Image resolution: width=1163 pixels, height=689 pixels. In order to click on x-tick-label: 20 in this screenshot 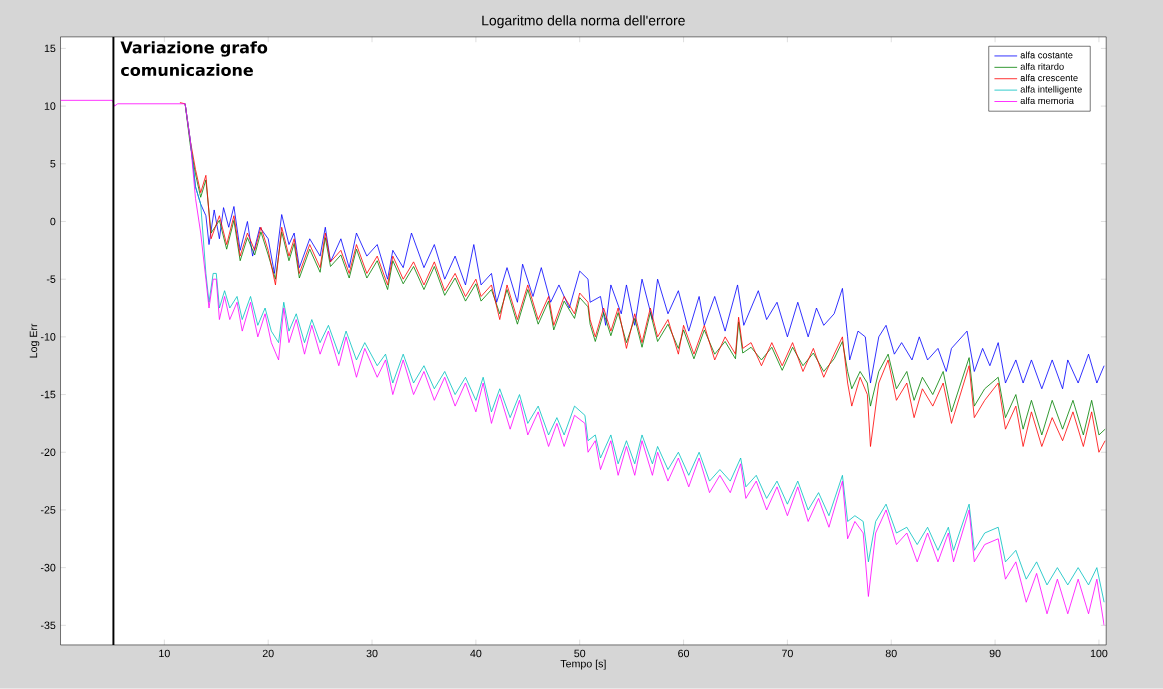, I will do `click(268, 653)`.